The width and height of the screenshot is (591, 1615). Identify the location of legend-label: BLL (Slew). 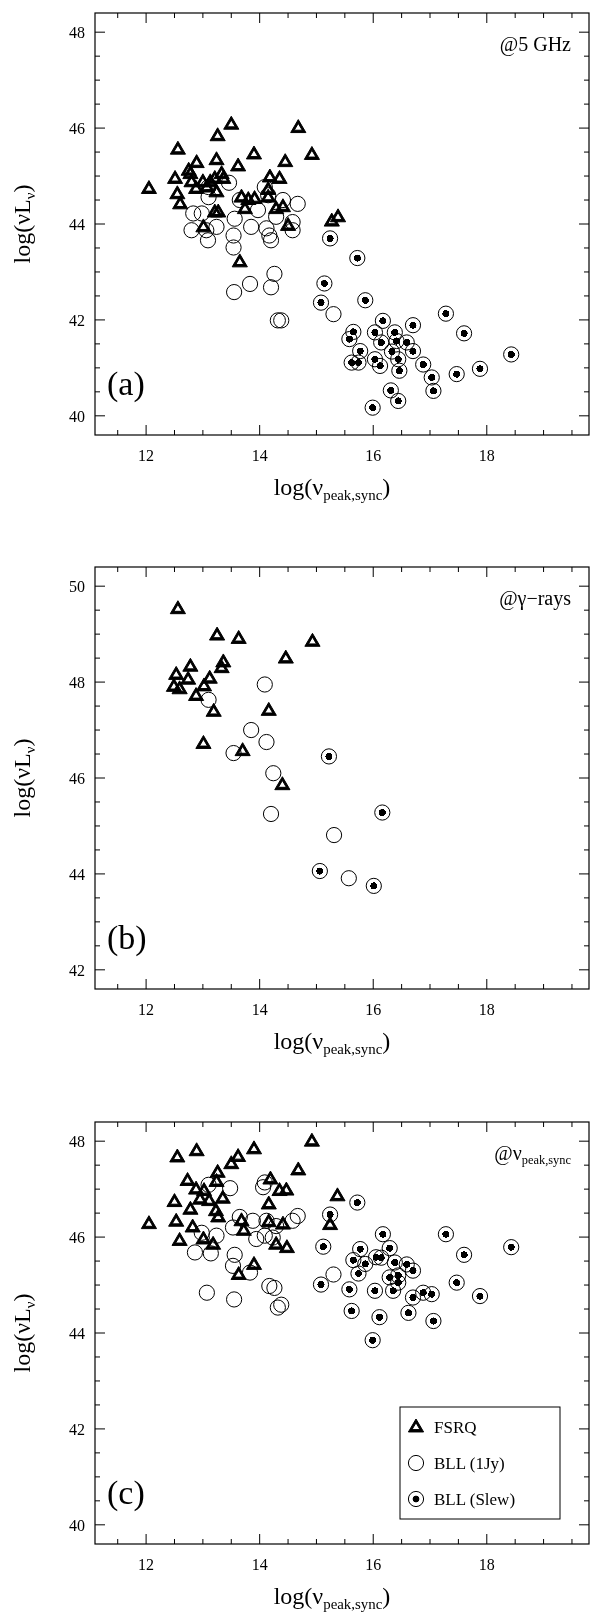
(475, 1499).